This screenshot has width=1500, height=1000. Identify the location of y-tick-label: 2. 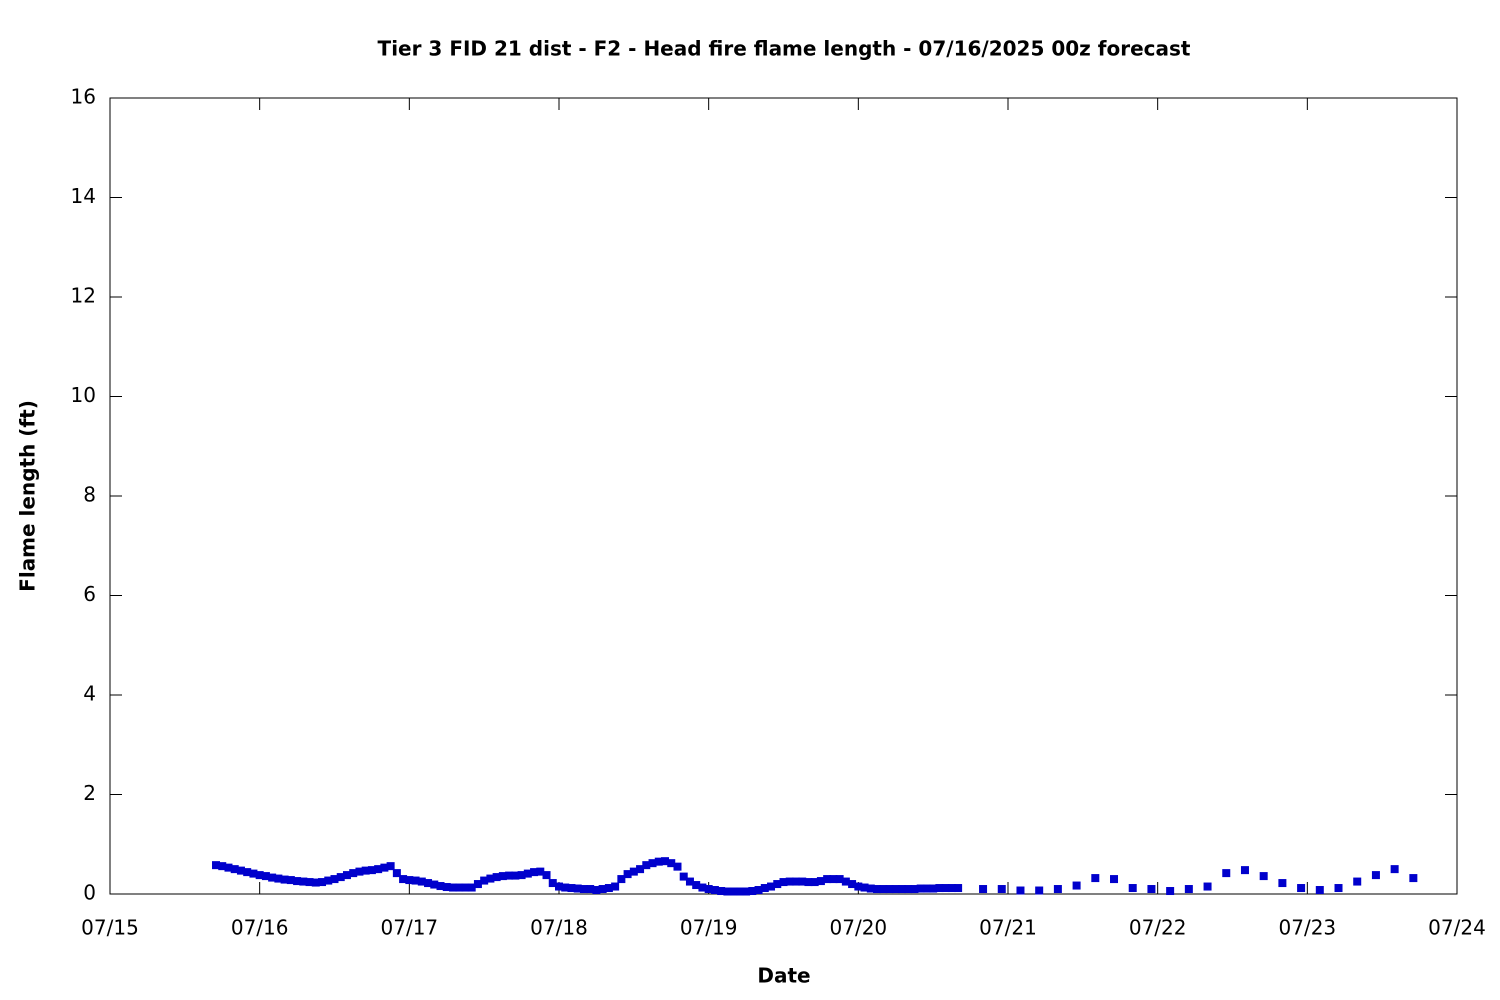
(89, 793).